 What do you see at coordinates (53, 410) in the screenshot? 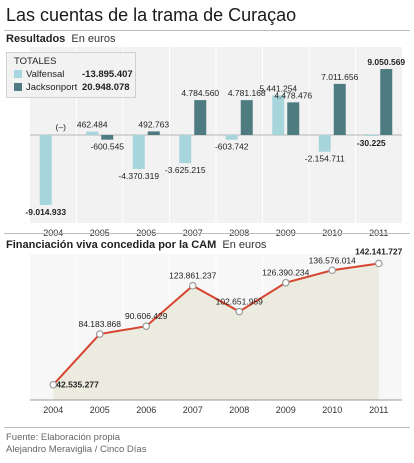
I see `x-tick-label: 2004` at bounding box center [53, 410].